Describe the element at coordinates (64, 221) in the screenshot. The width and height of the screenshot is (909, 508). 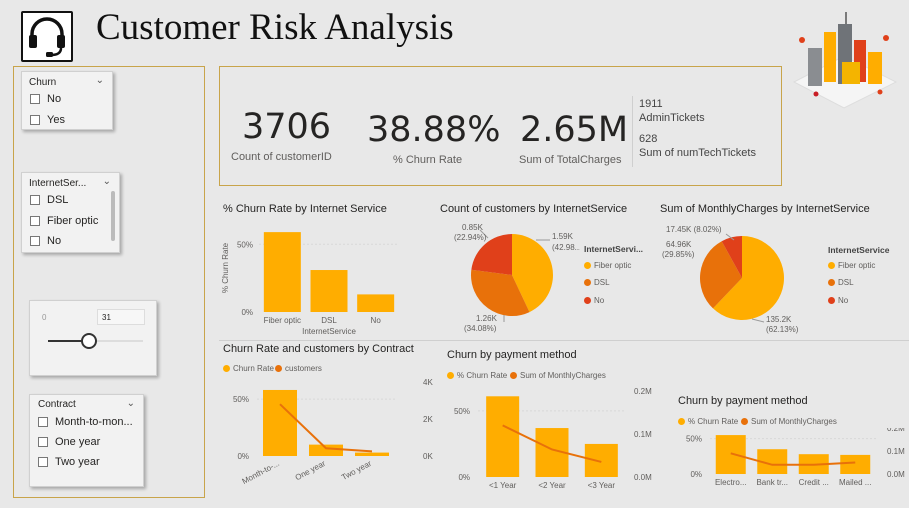
I see `internet-option-fiber: Fiber optic` at that location.